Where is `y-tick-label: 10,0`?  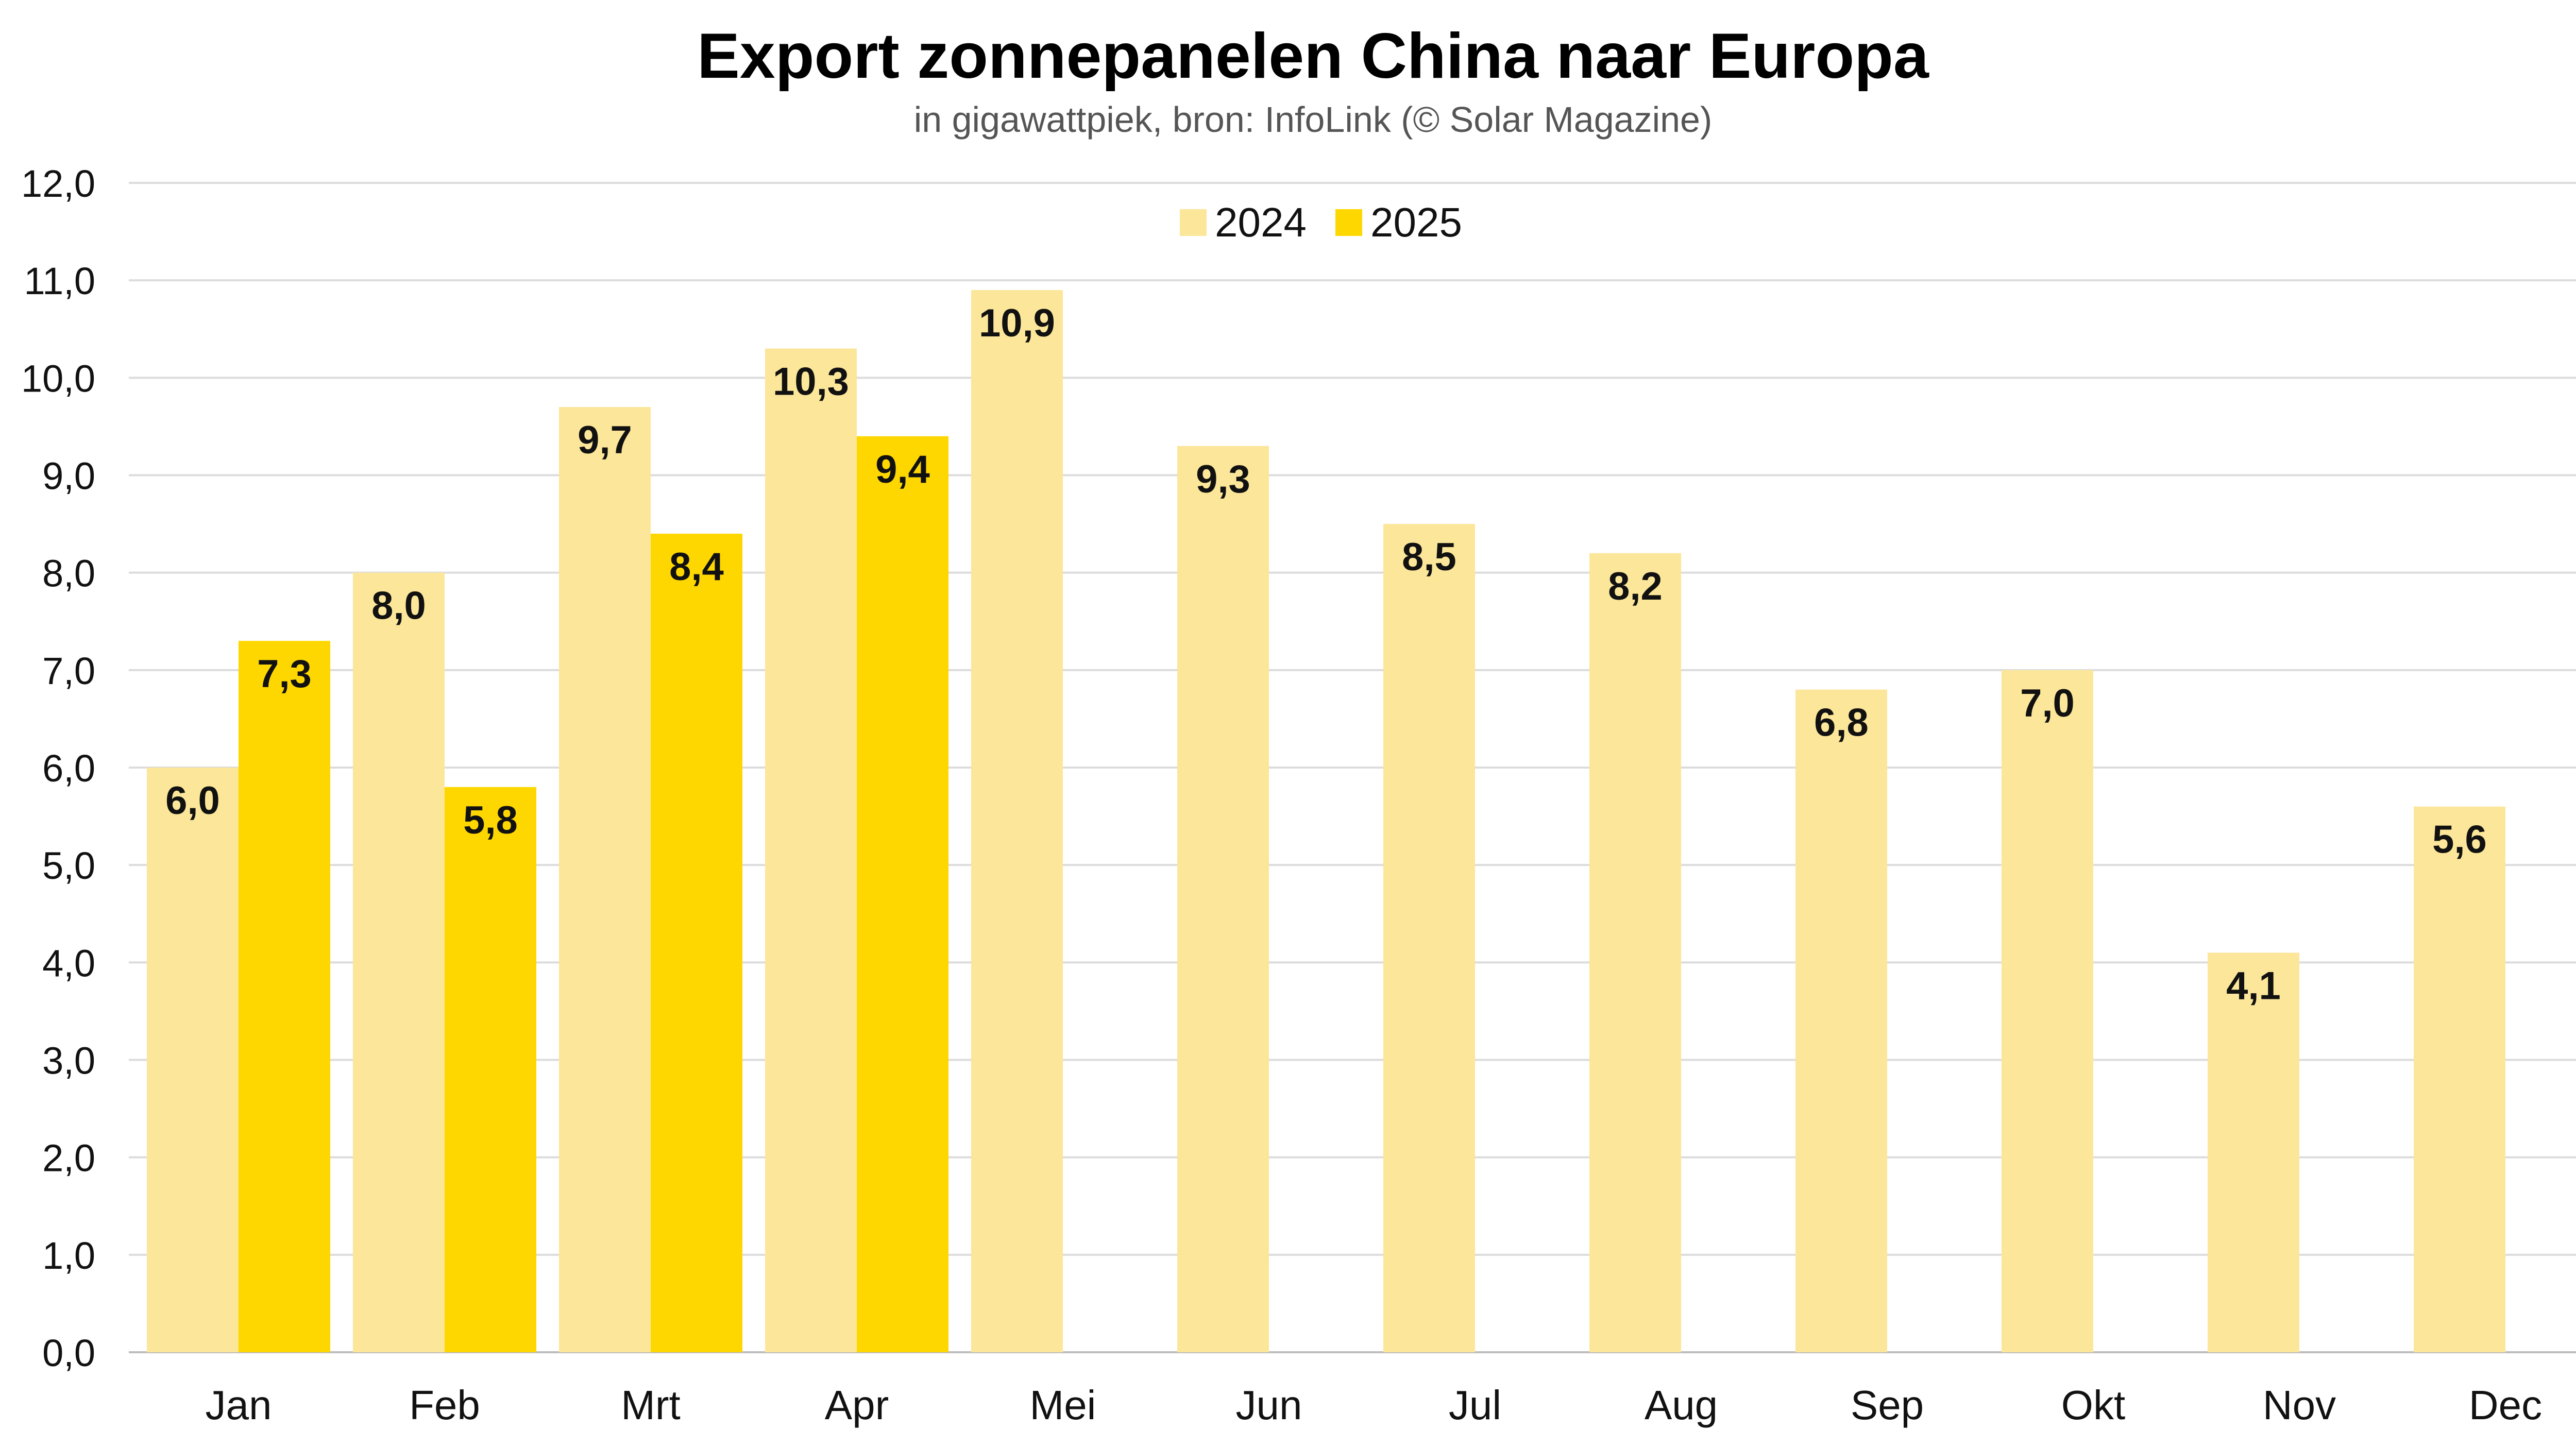
y-tick-label: 10,0 is located at coordinates (58, 379).